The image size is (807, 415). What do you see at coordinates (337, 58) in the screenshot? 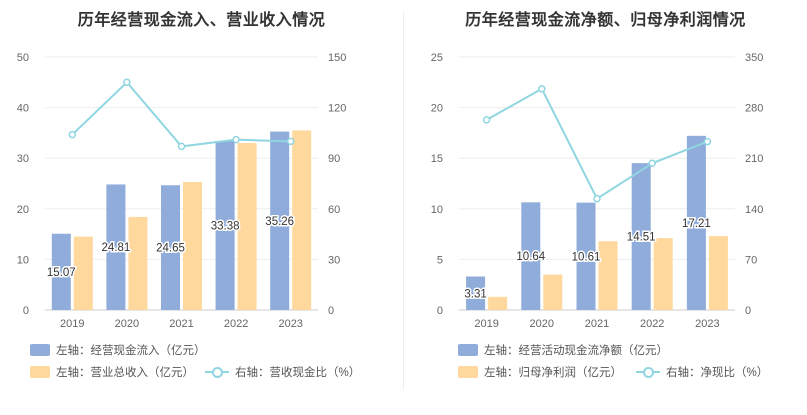
I see `y-right-tick-label: 150` at bounding box center [337, 58].